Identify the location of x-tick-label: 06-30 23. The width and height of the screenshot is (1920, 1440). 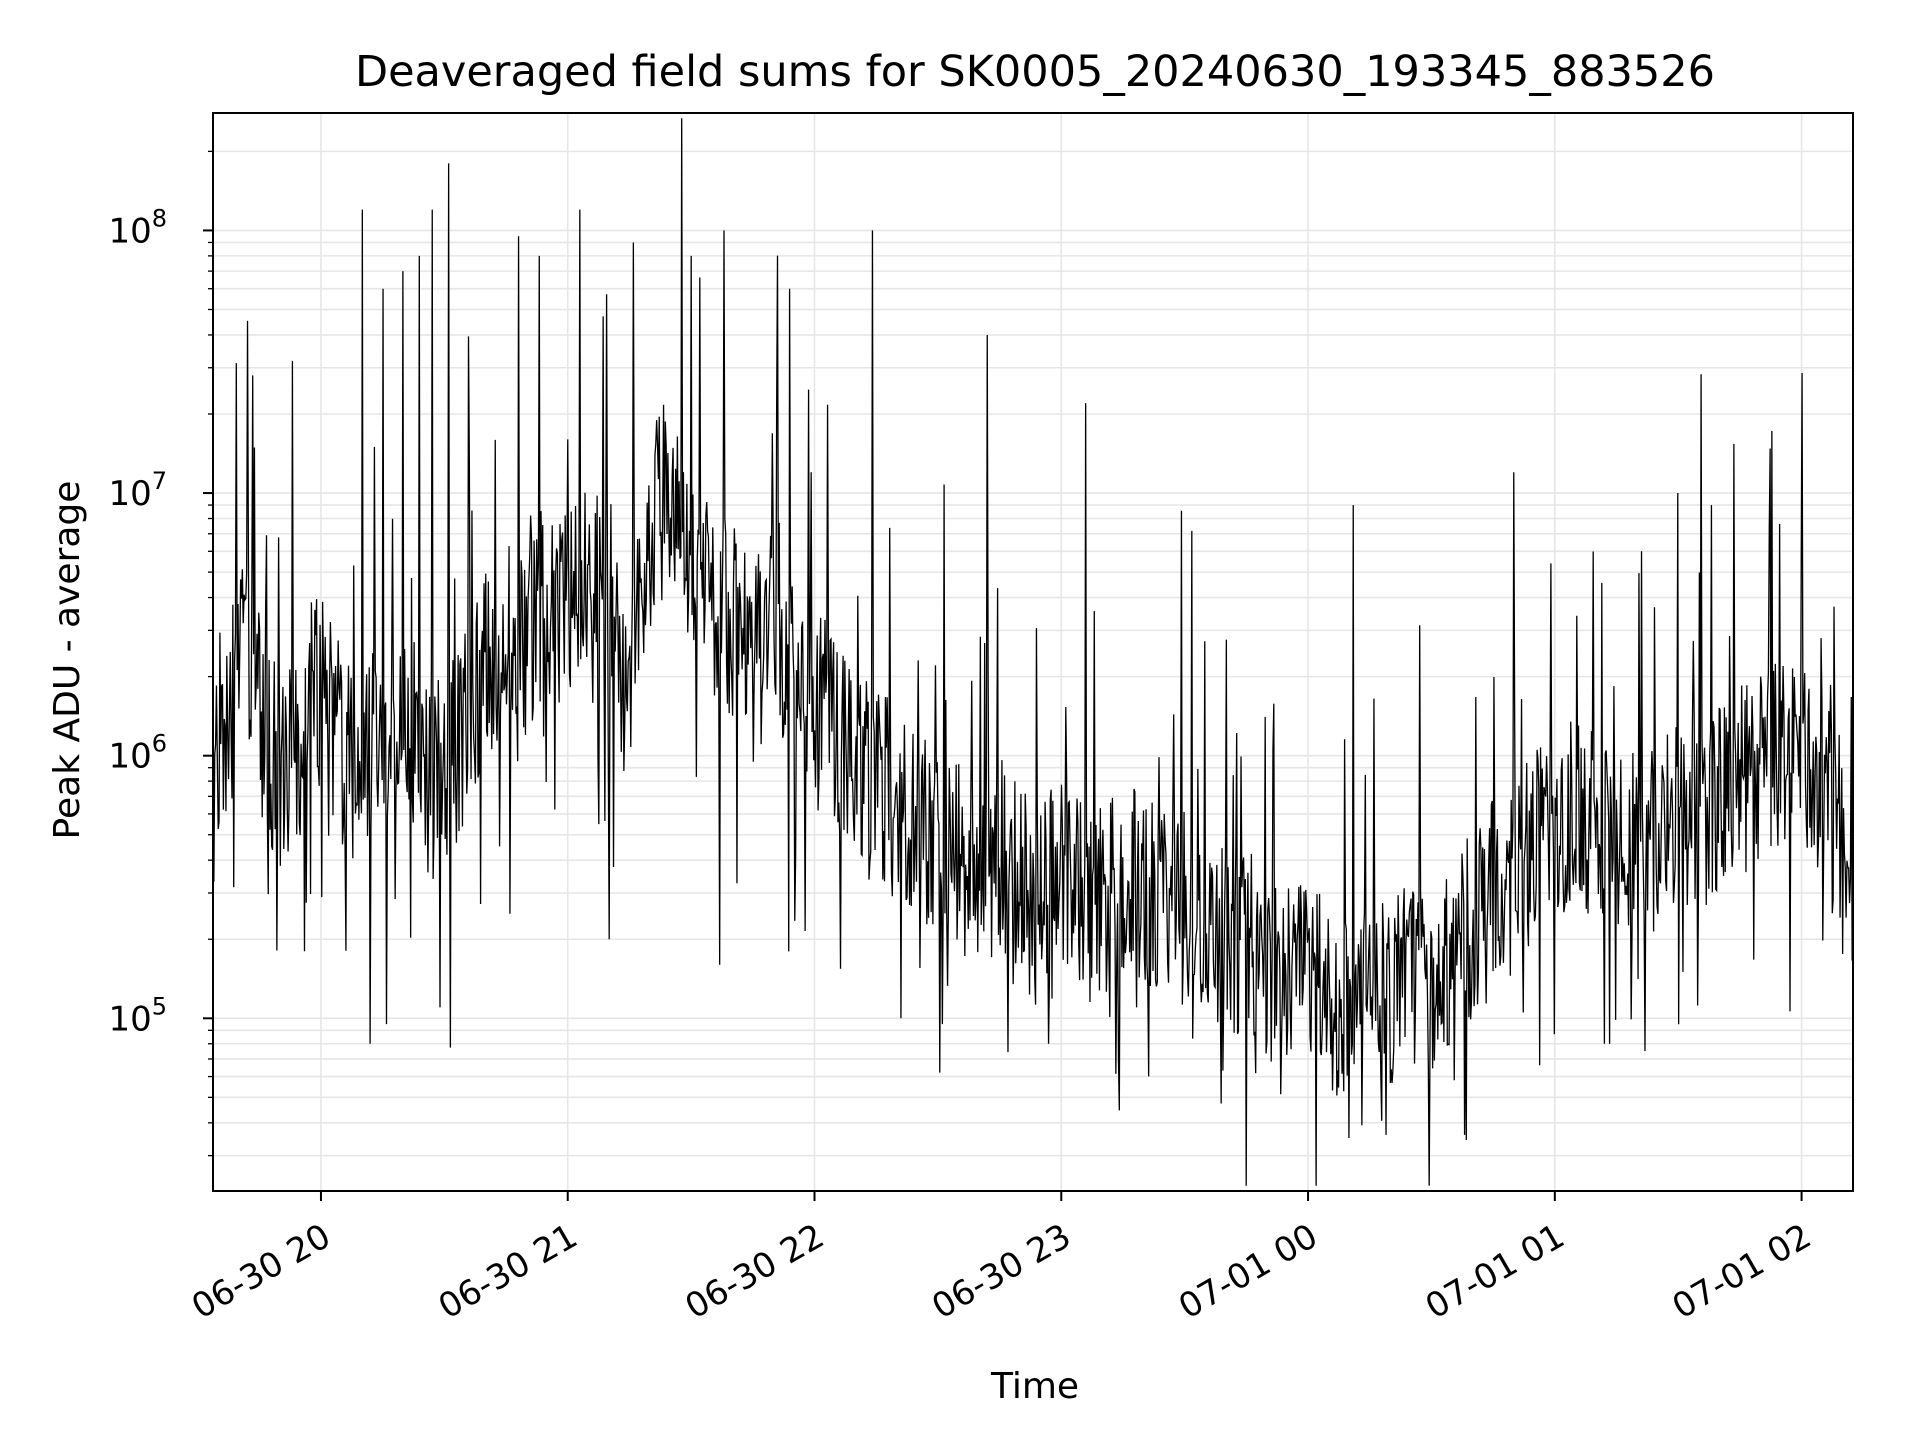
(1001, 1271).